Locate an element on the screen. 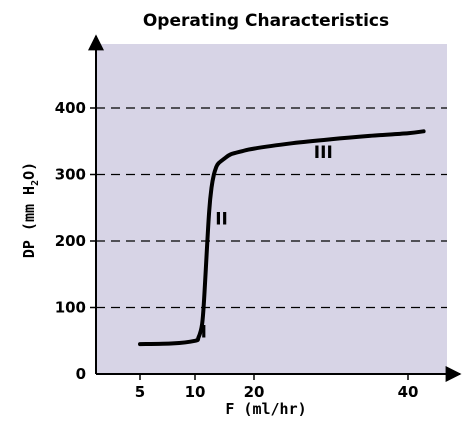 The height and width of the screenshot is (425, 471). y-axis-label-end: O) is located at coordinates (29, 171).